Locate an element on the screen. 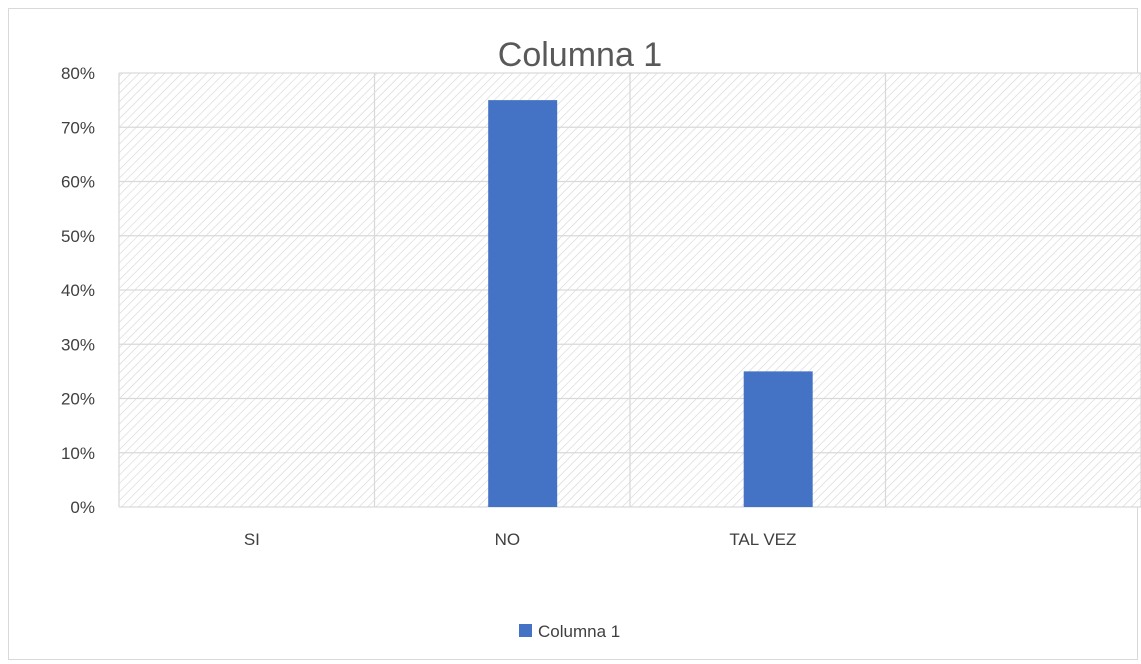 The height and width of the screenshot is (664, 1141). y-tick-label: 40% is located at coordinates (78, 290).